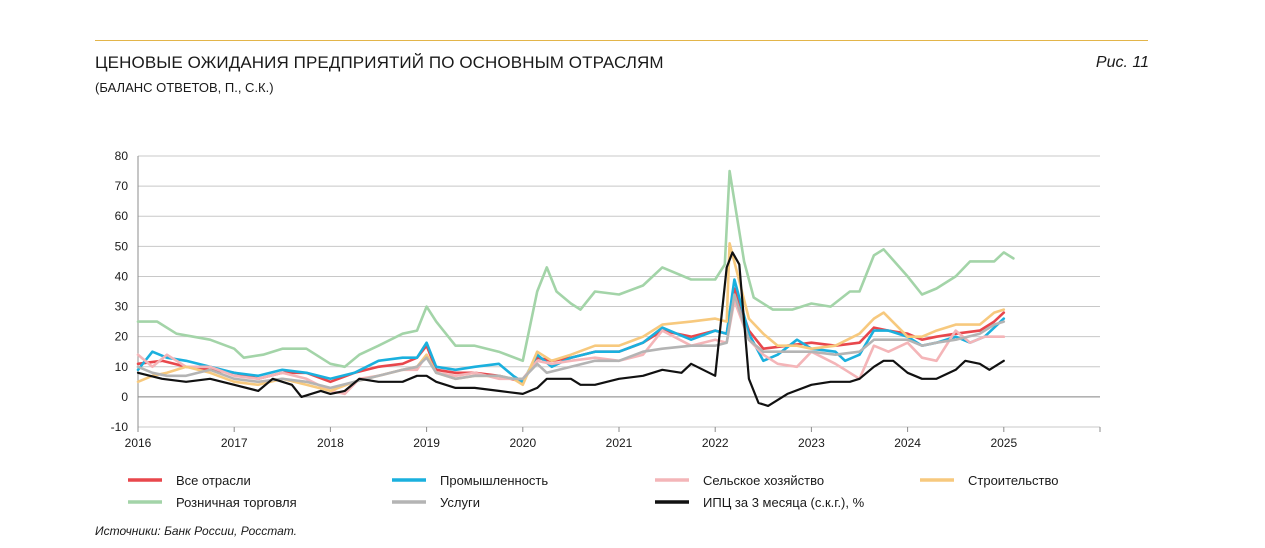 This screenshot has height=548, width=1265. What do you see at coordinates (236, 502) in the screenshot?
I see `legend-label: Розничная торговля` at bounding box center [236, 502].